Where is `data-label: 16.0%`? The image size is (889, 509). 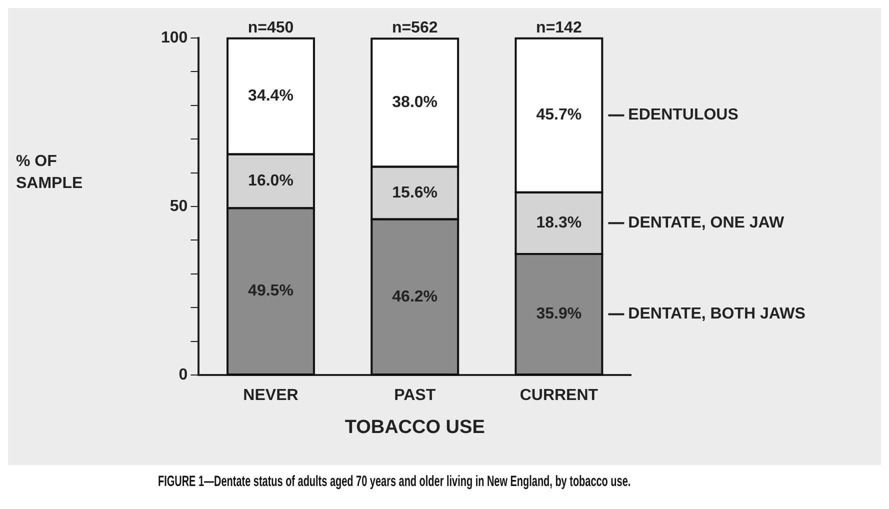 data-label: 16.0% is located at coordinates (271, 181).